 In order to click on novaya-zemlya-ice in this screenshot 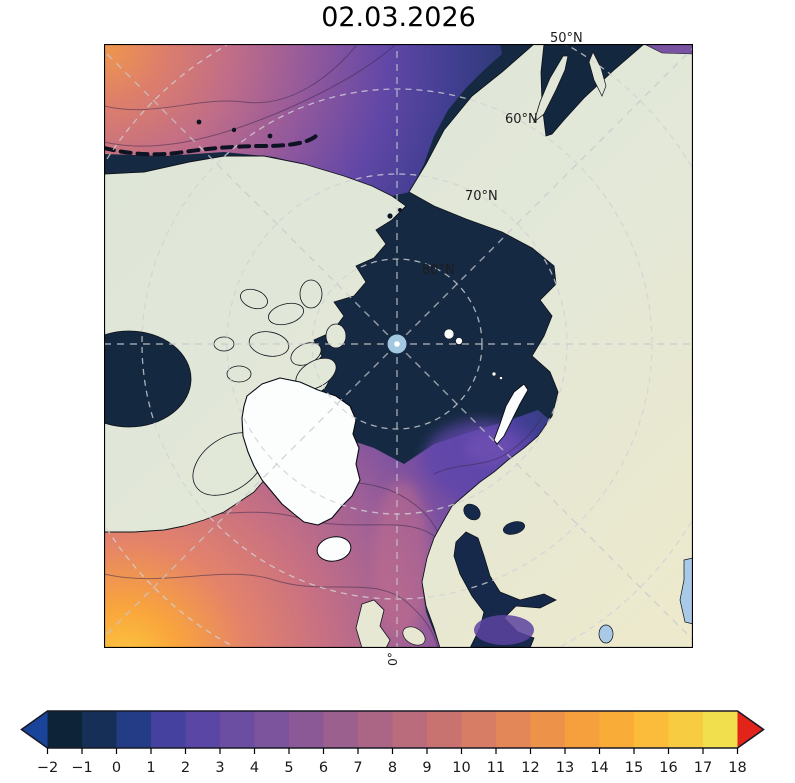, I will do `click(511, 414)`.